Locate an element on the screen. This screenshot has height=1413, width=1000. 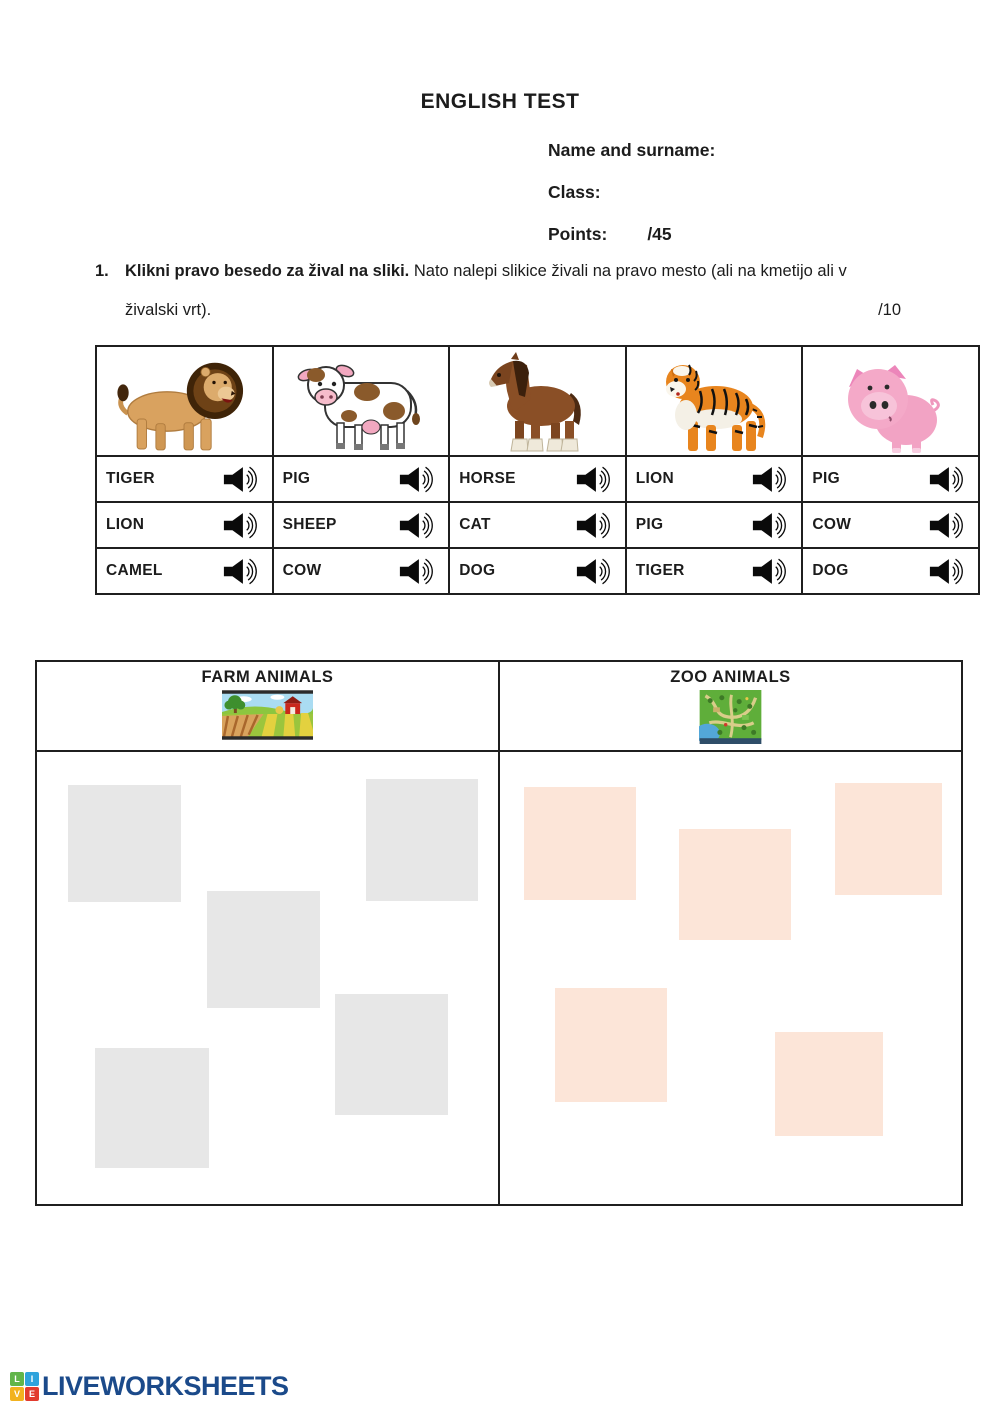
horse-image is located at coordinates (535, 402).